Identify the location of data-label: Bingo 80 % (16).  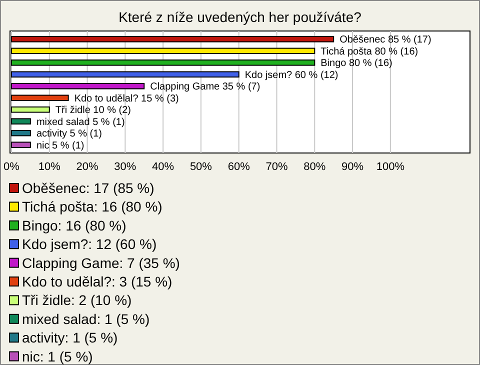
(356, 64).